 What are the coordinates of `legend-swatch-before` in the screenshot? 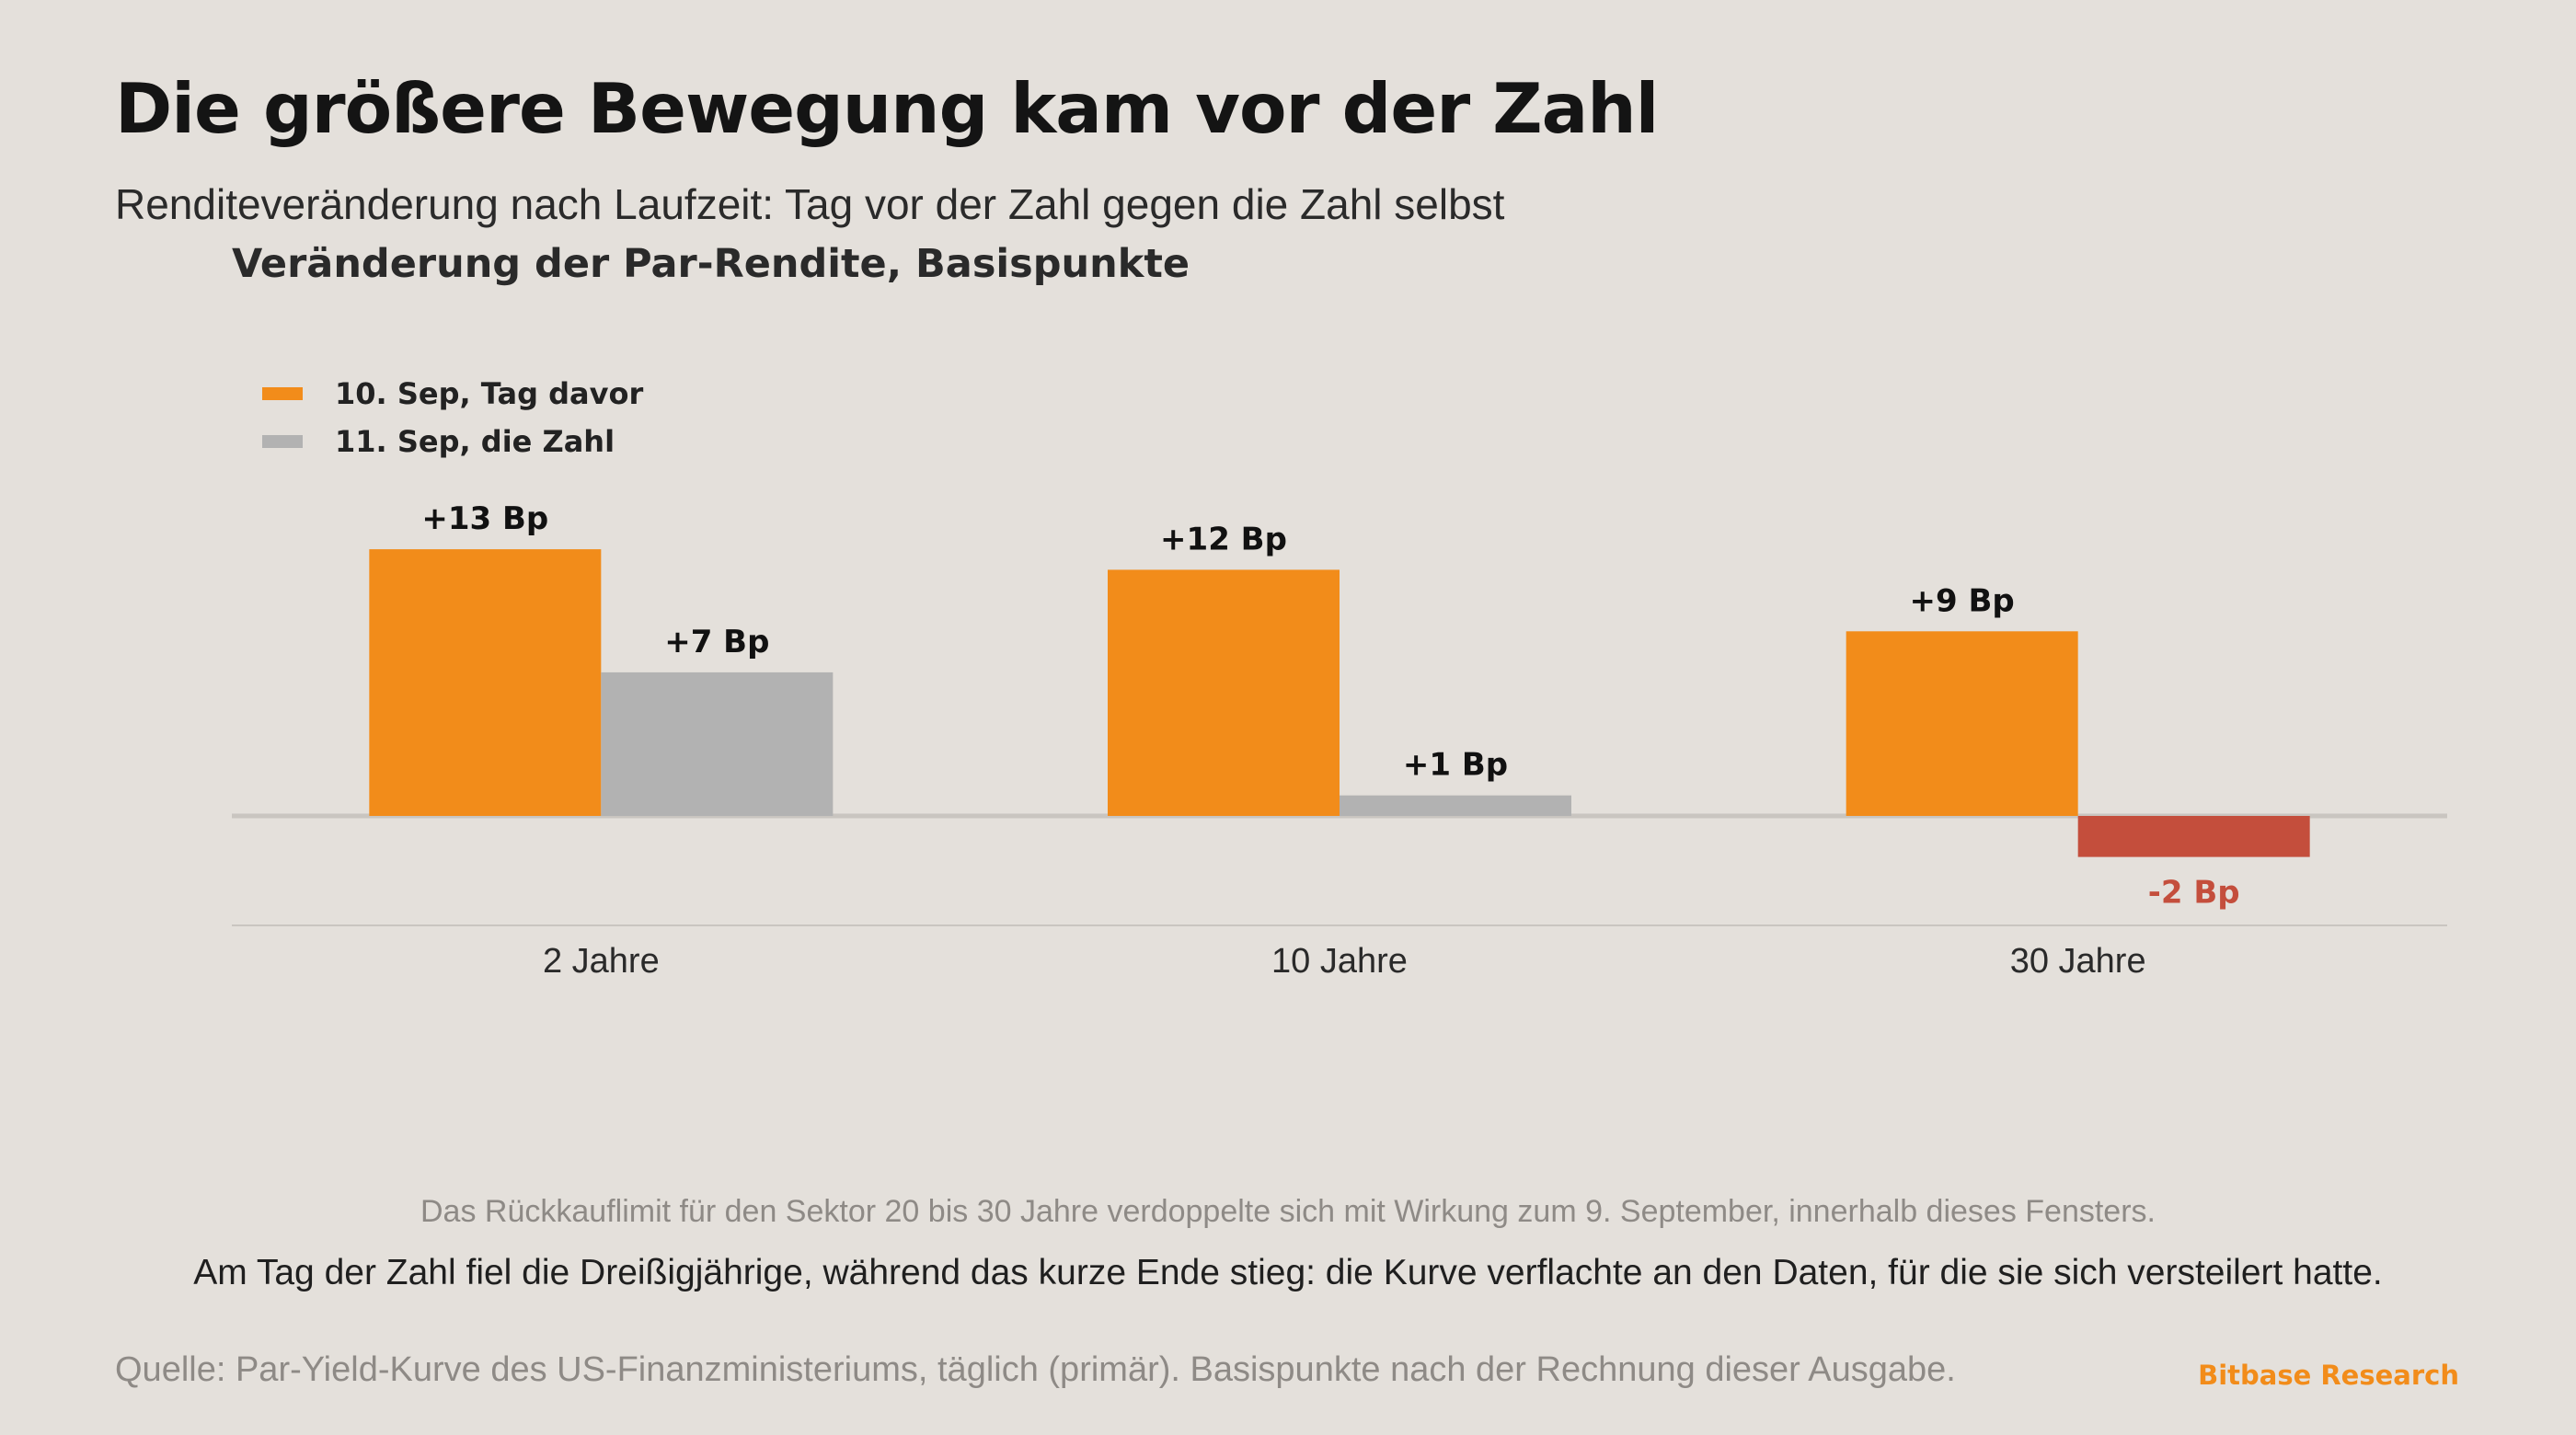 It's located at (282, 393).